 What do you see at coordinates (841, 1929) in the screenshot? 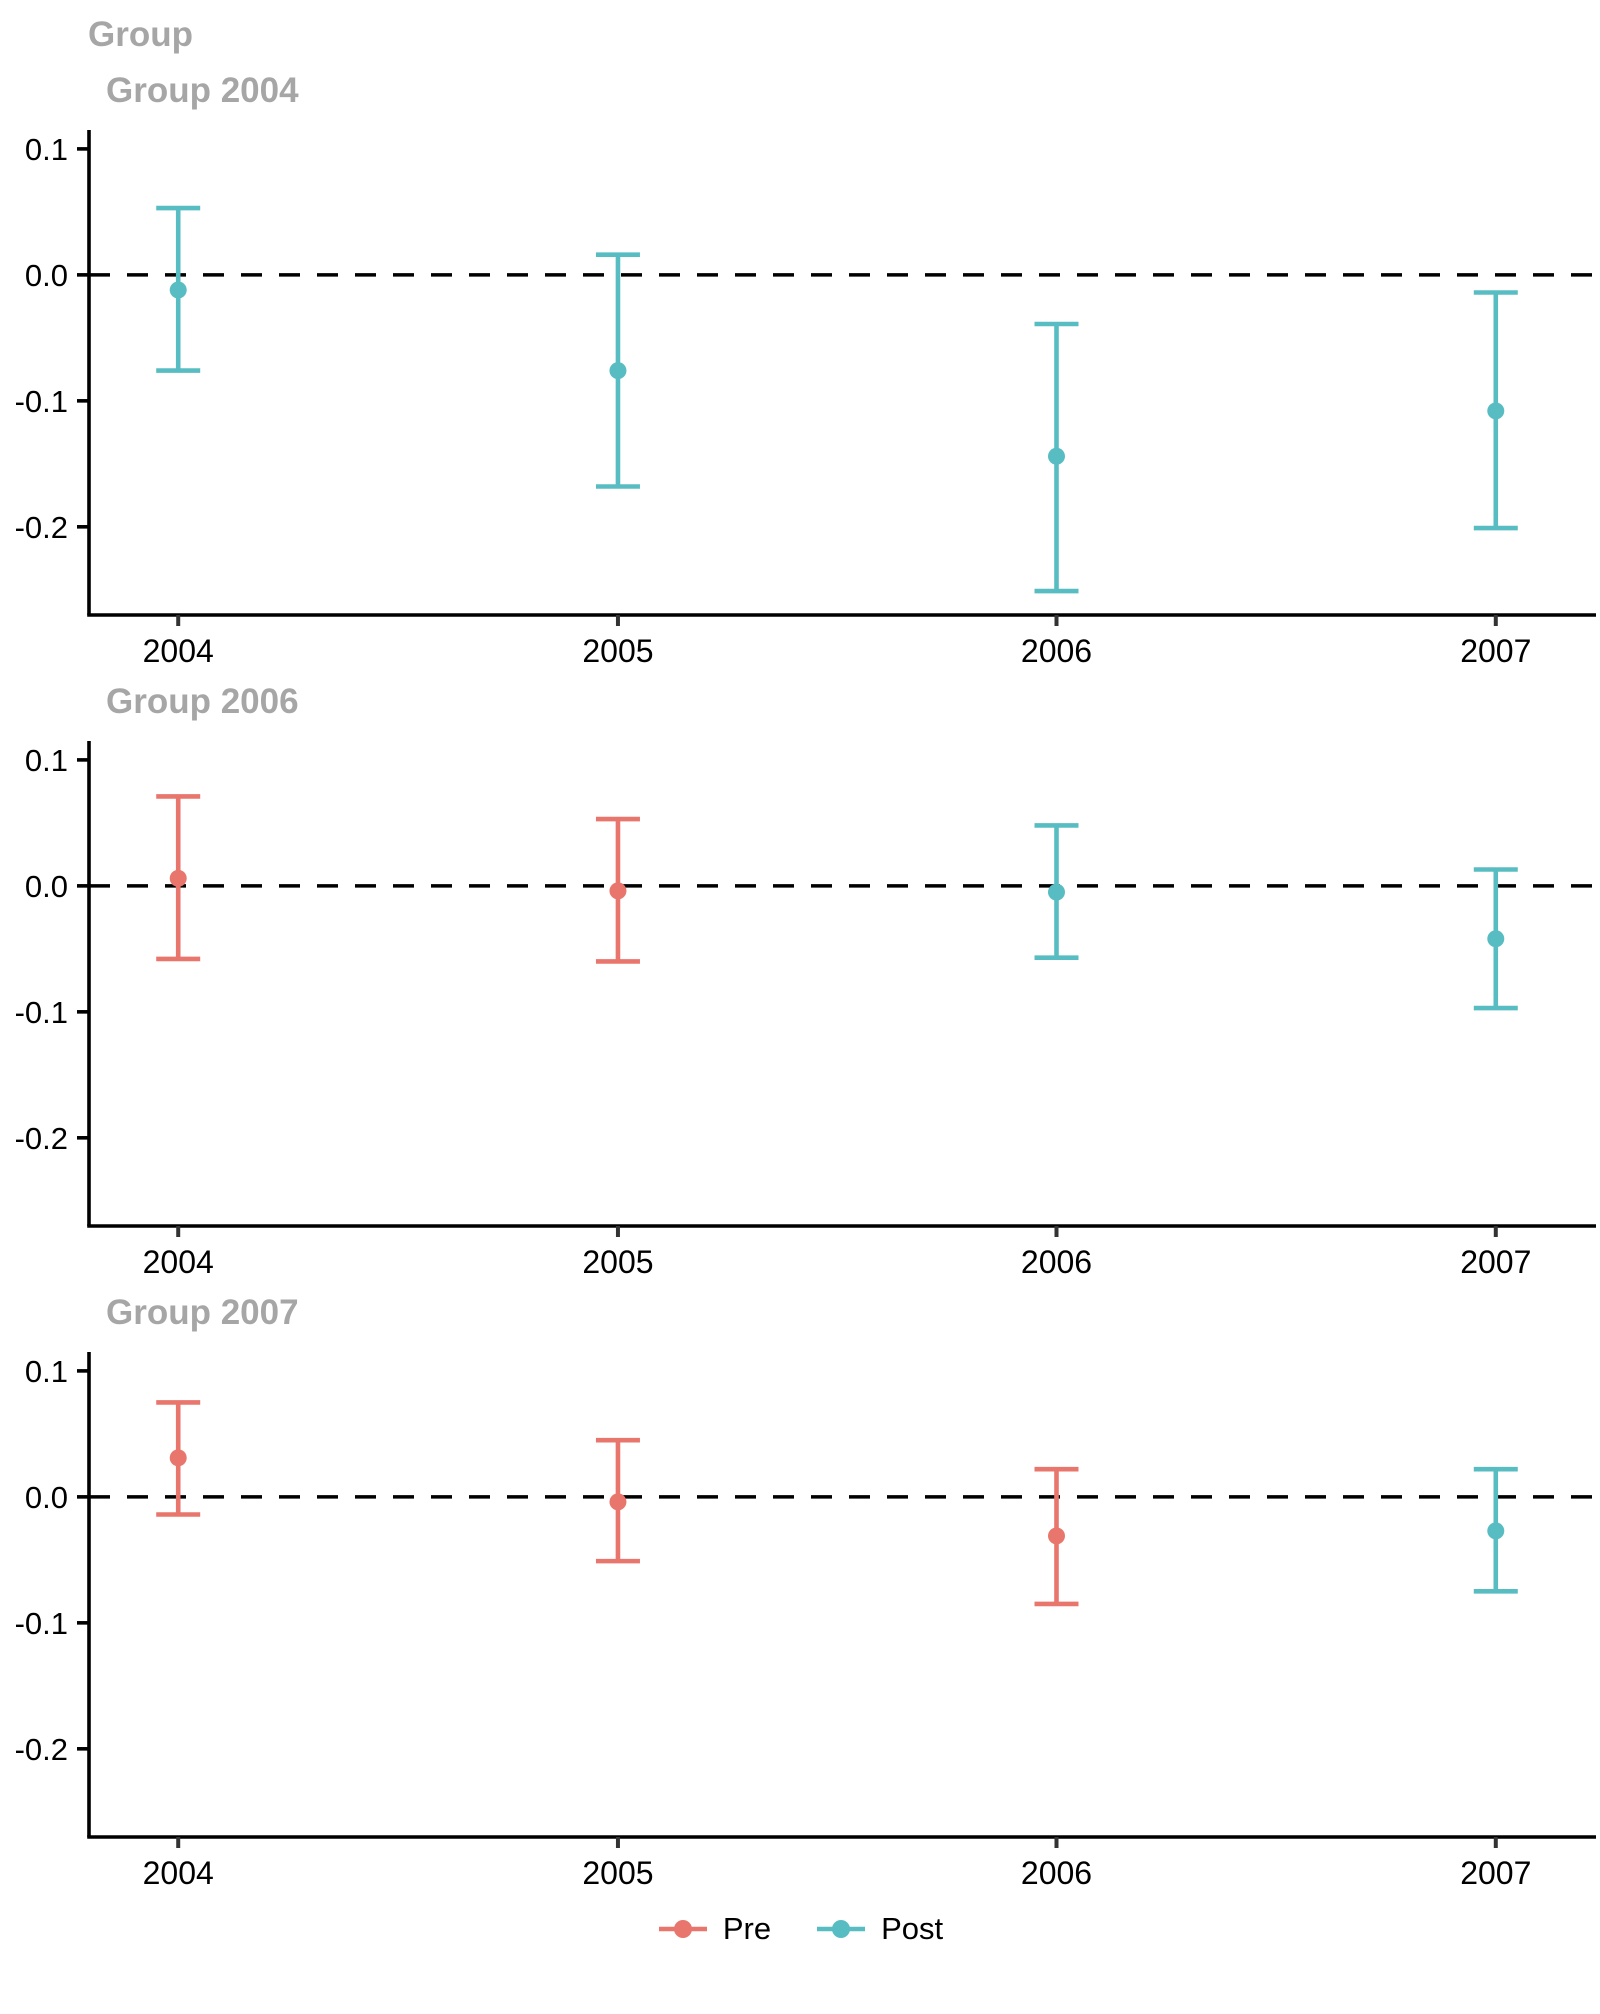
I see `post-marker-icon` at bounding box center [841, 1929].